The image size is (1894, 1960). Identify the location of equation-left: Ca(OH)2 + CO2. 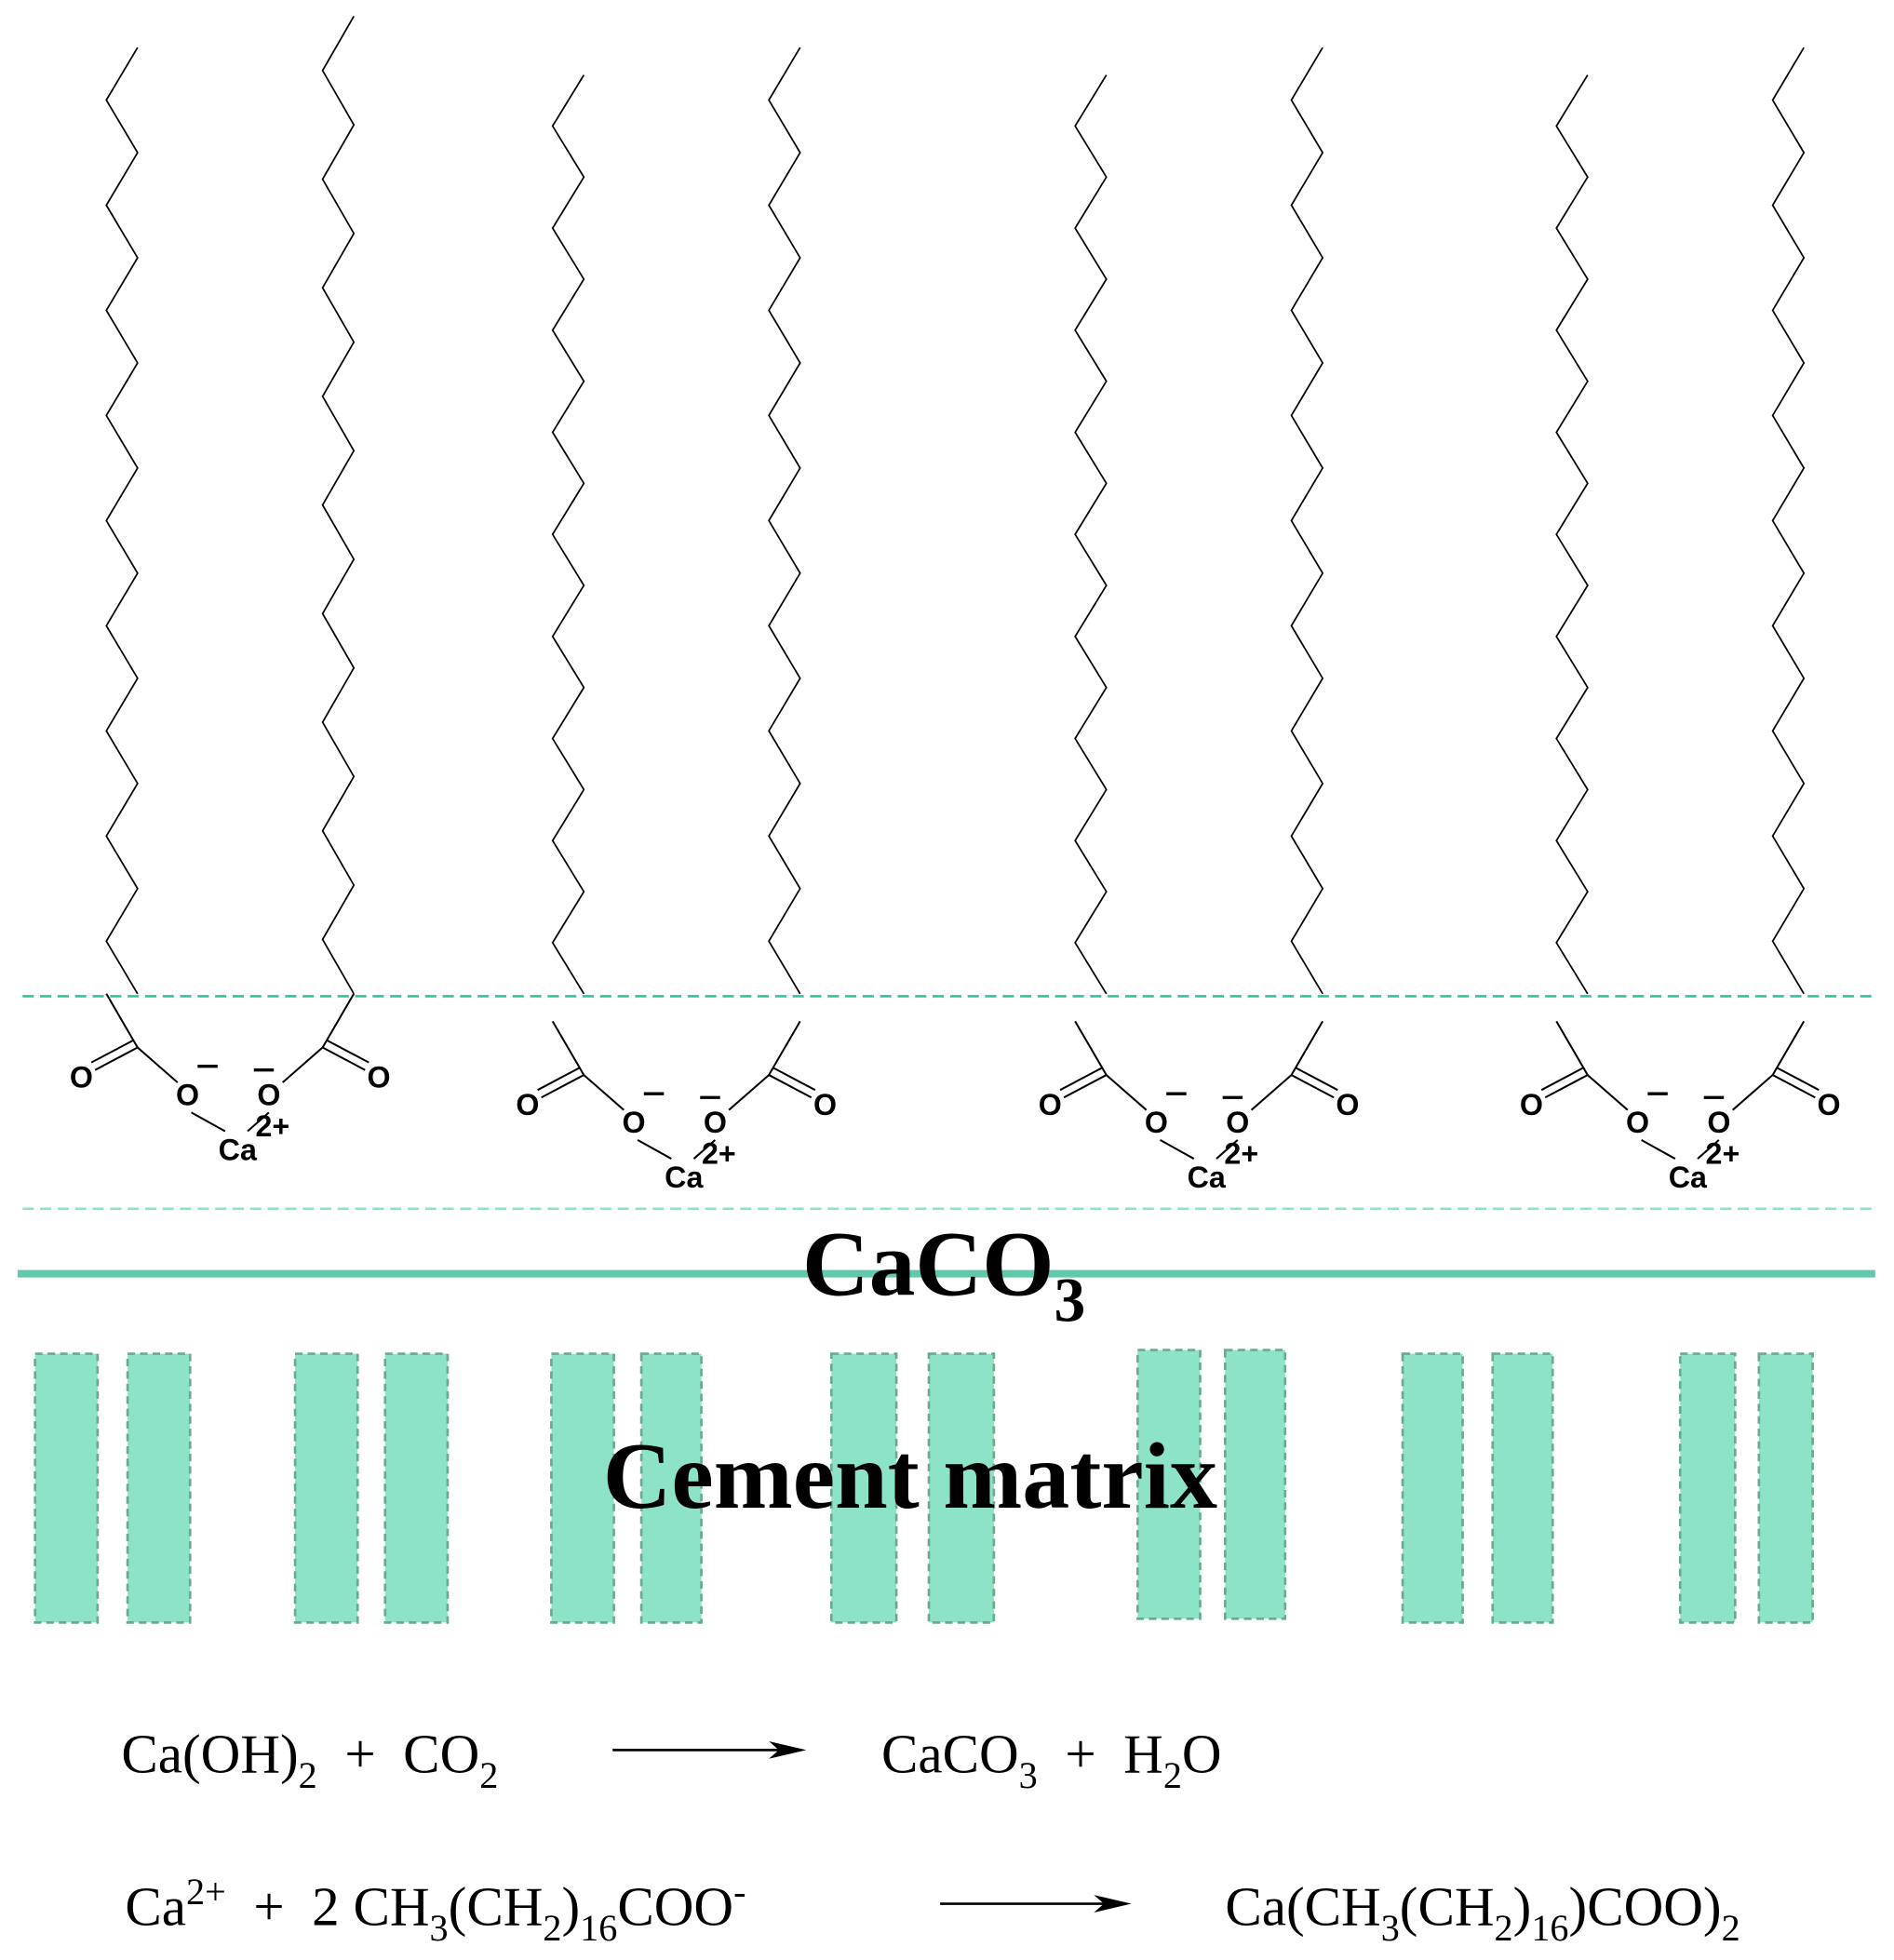
(309, 1760).